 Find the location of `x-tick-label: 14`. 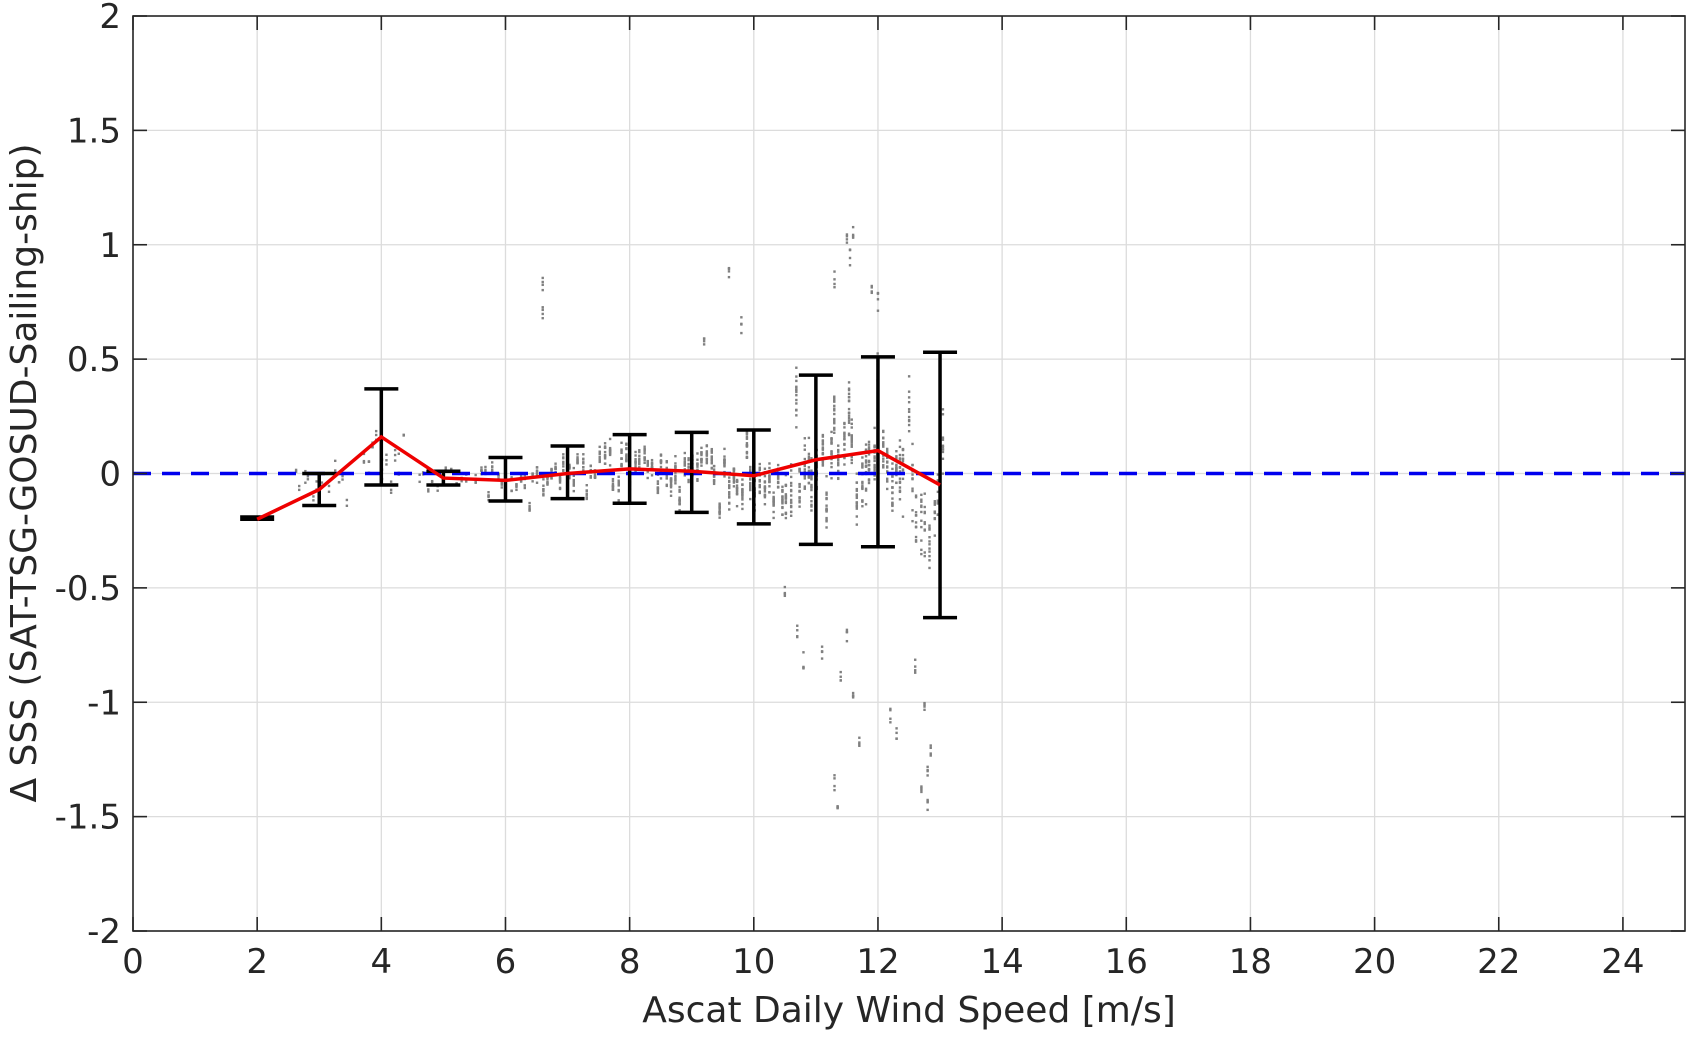

x-tick-label: 14 is located at coordinates (1001, 962).